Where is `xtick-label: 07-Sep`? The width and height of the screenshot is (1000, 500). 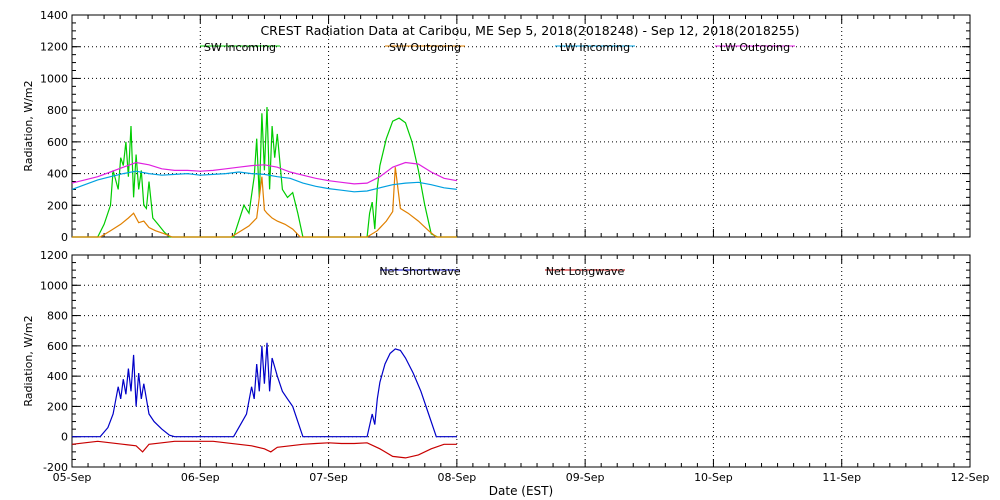
xtick-label: 07-Sep is located at coordinates (328, 477).